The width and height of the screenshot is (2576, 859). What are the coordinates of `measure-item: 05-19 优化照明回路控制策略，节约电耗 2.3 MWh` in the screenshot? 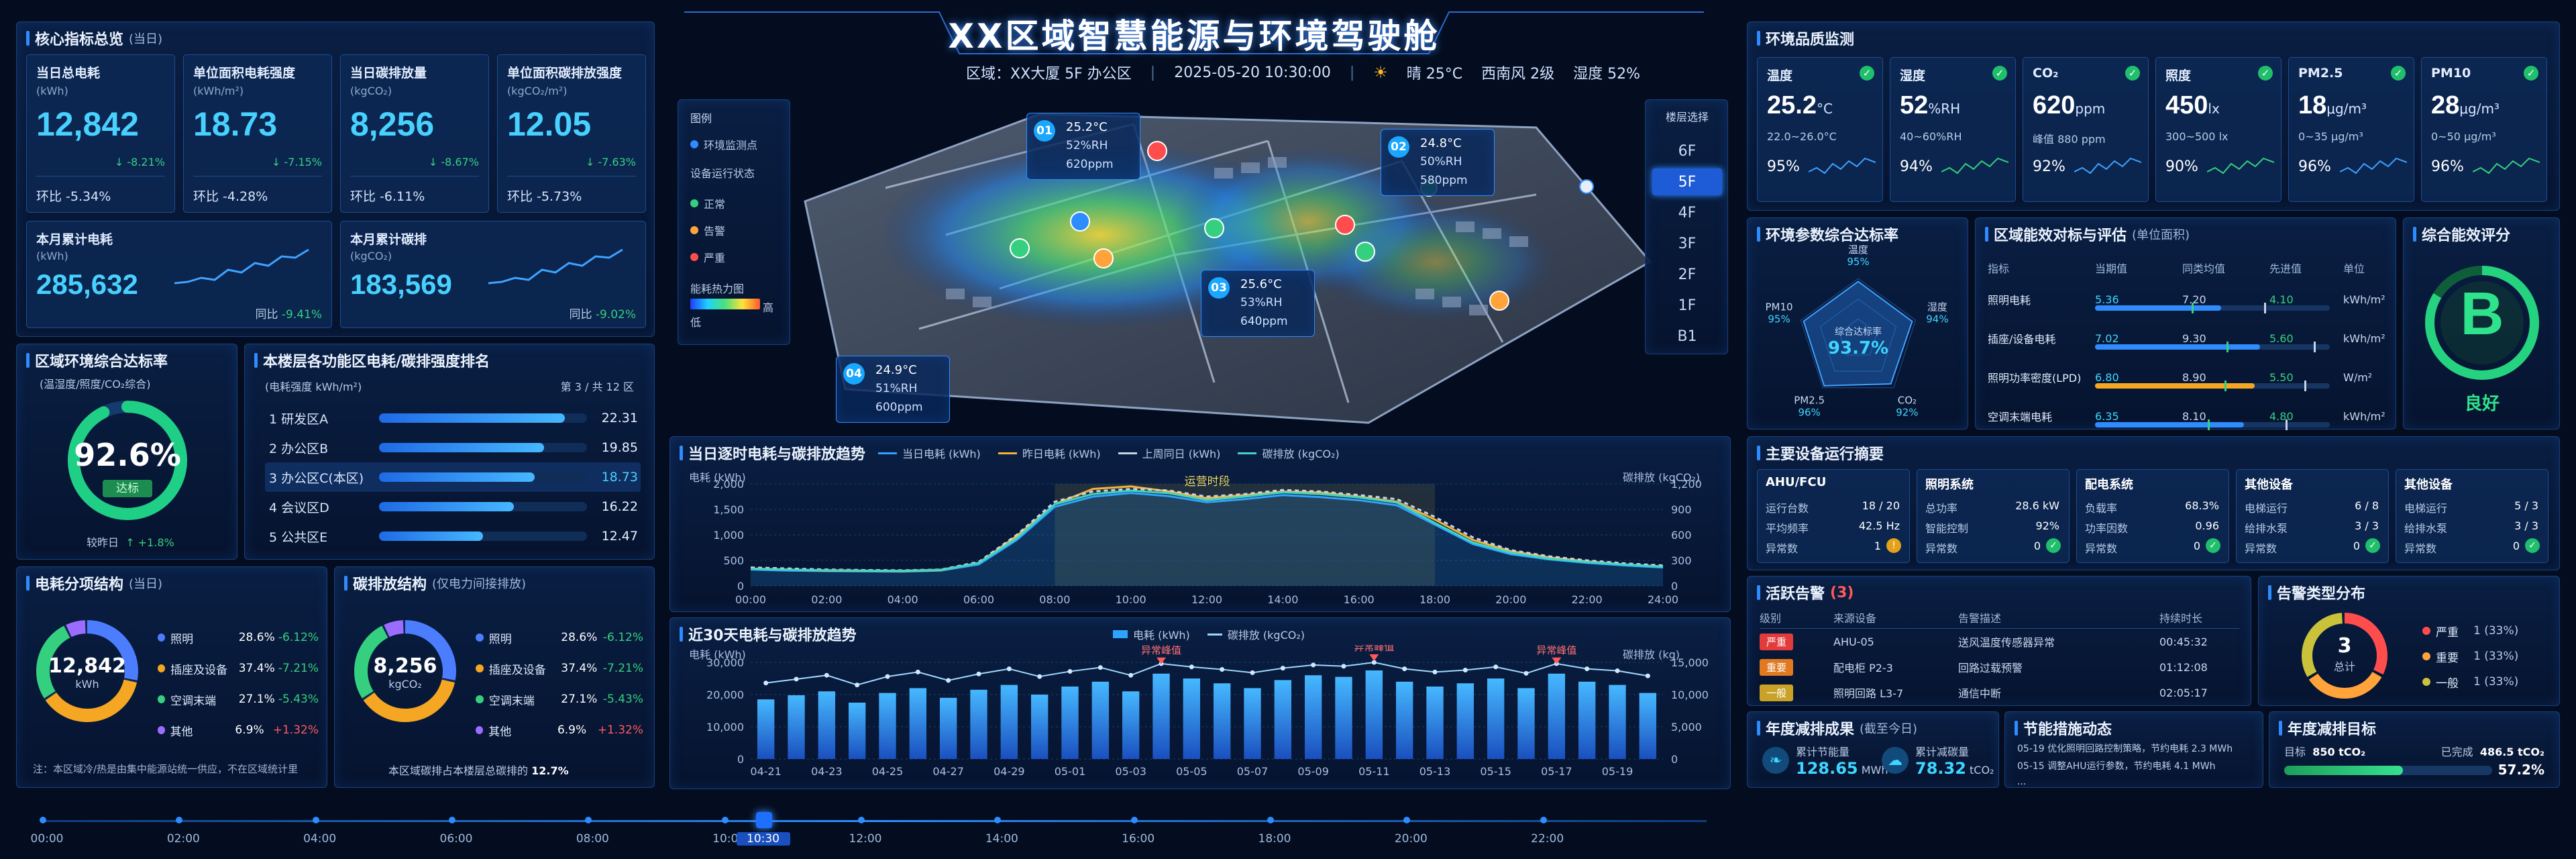 It's located at (2125, 749).